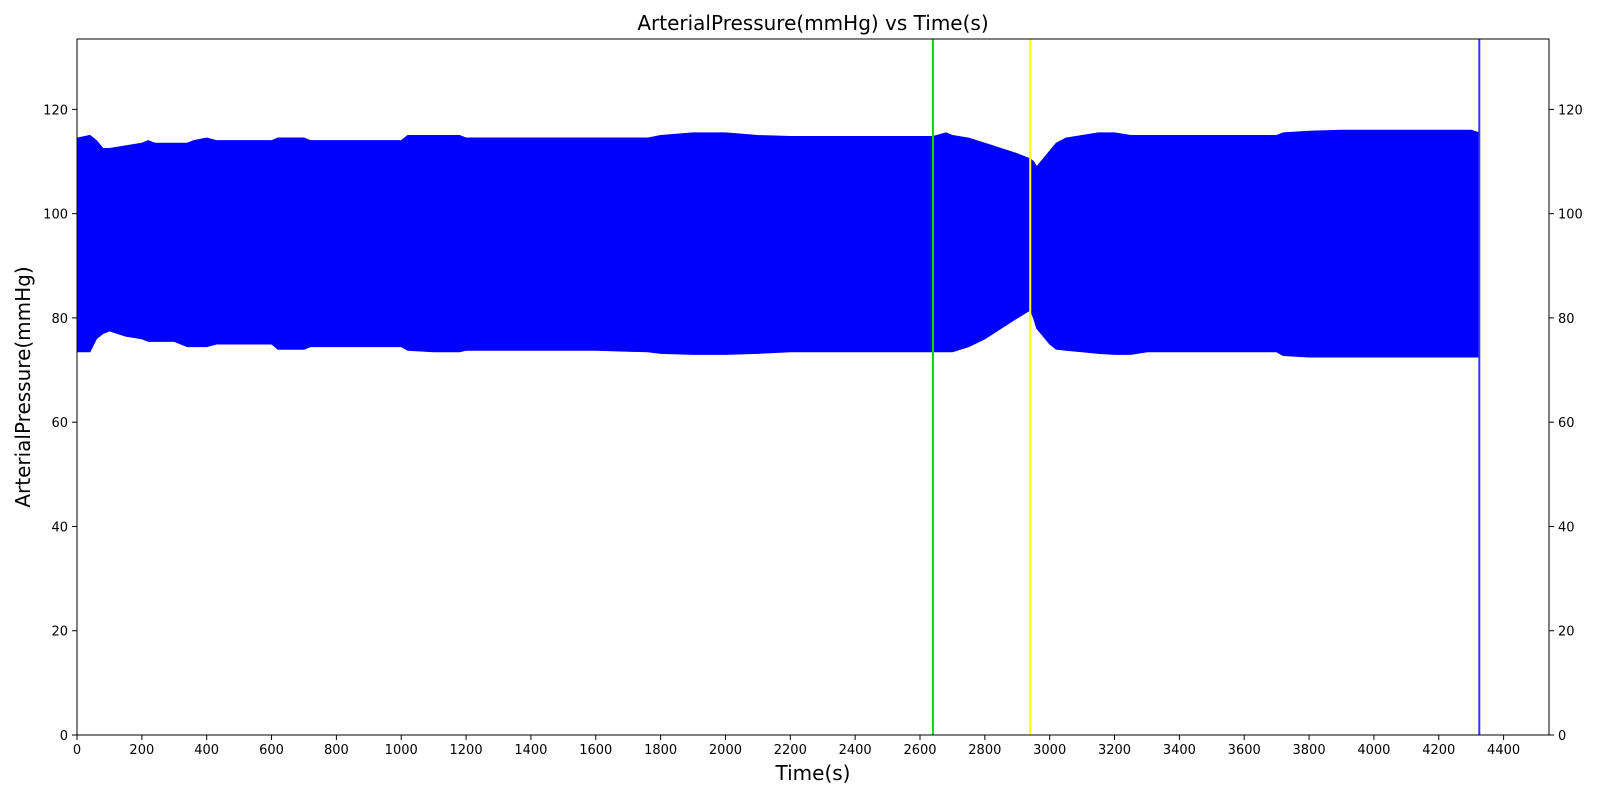 This screenshot has height=800, width=1600. I want to click on y-tick-label-right: 120, so click(1570, 110).